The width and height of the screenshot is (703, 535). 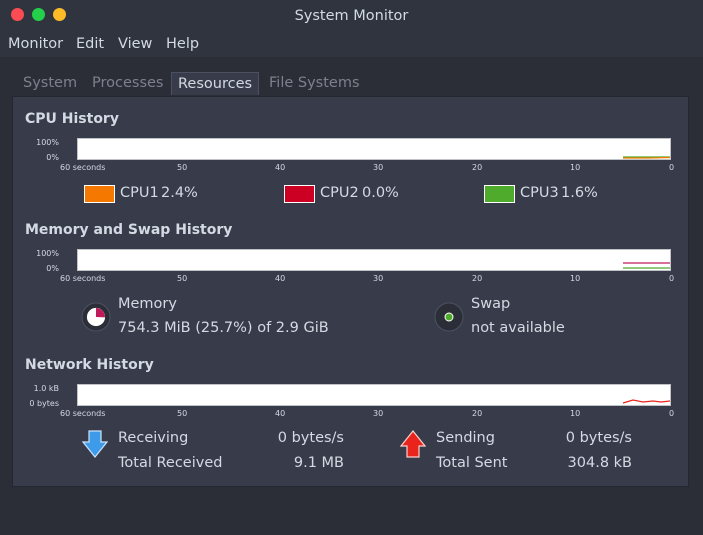 What do you see at coordinates (280, 278) in the screenshot?
I see `memory-x-label: 40` at bounding box center [280, 278].